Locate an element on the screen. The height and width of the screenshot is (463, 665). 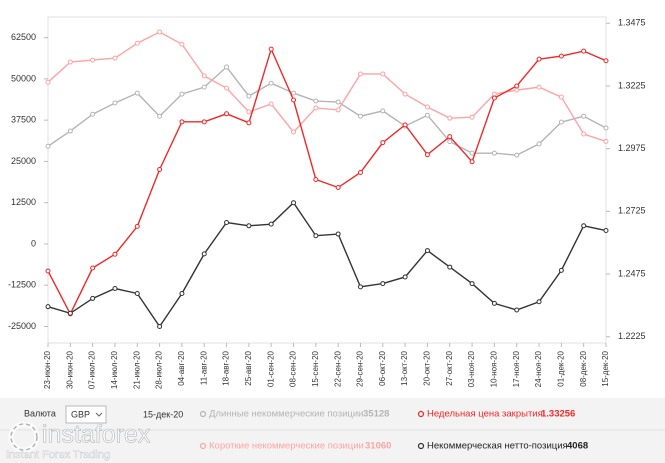
x-tick-label: 11-авг-20 is located at coordinates (203, 367).